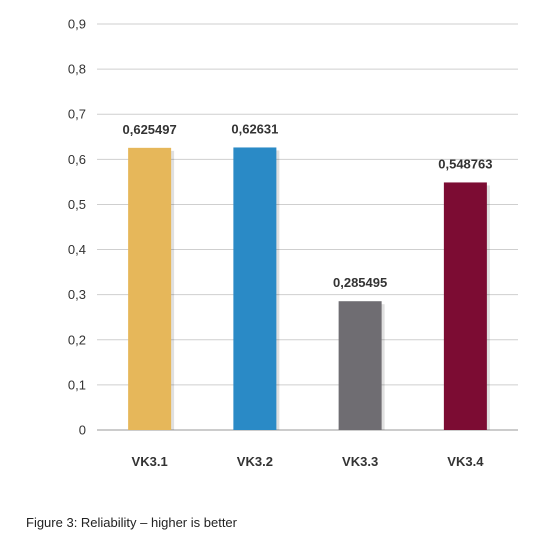  I want to click on figure-caption: Figure 3: Reliability – higher is better, so click(131, 522).